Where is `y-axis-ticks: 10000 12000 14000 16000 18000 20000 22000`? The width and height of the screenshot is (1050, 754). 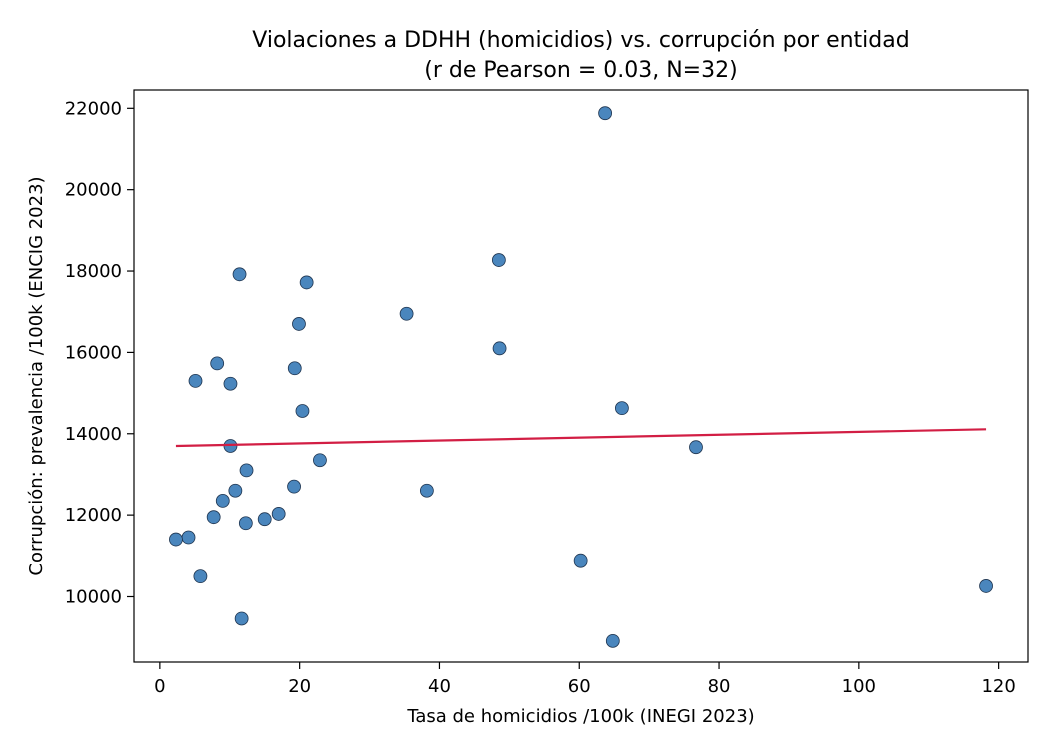
y-axis-ticks: 10000 12000 14000 16000 18000 20000 22000 is located at coordinates (99, 353).